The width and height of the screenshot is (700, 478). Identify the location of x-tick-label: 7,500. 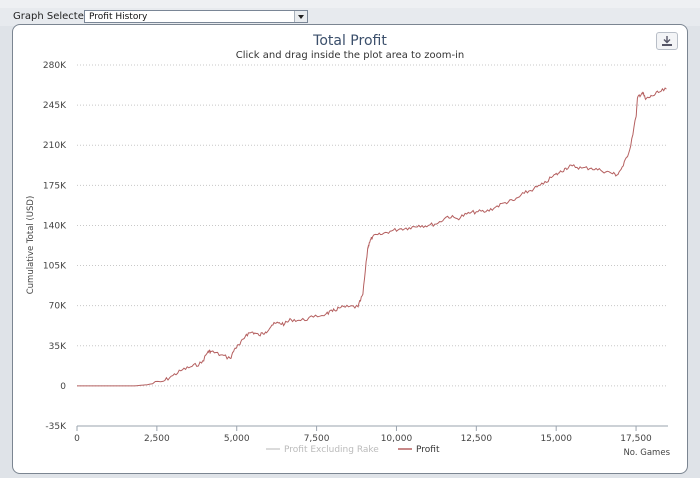
(317, 439).